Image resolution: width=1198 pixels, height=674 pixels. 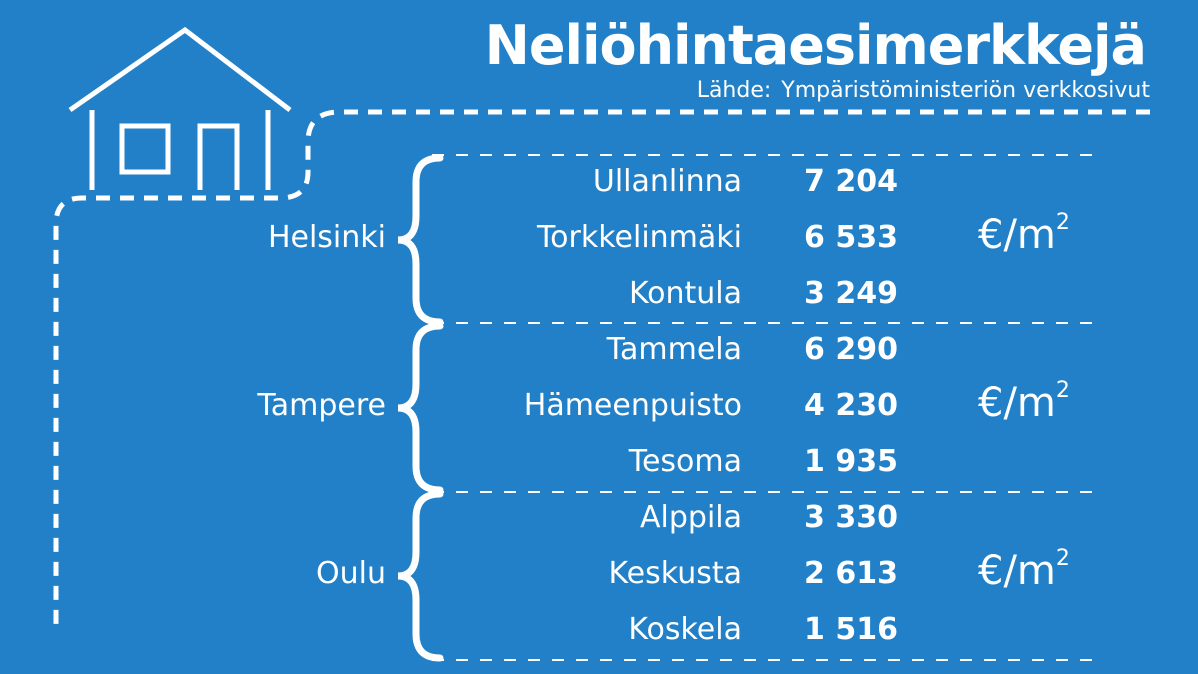 I want to click on price-value: 4 230, so click(x=851, y=405).